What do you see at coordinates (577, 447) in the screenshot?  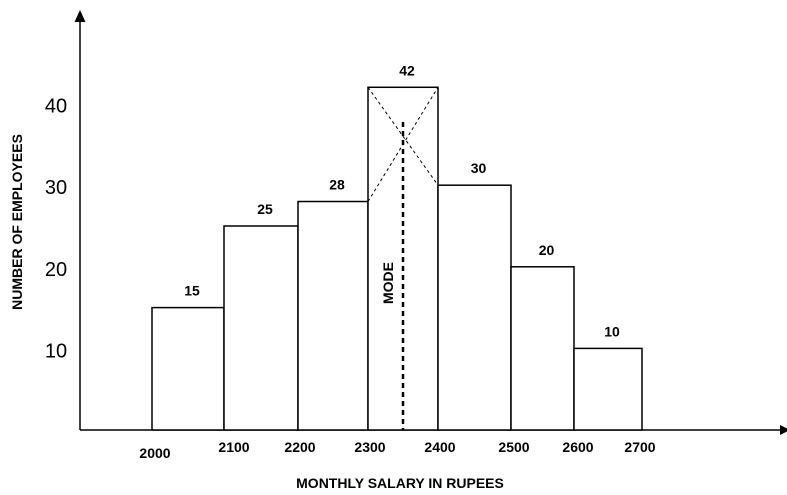 I see `x-tick-label-2600: 2600` at bounding box center [577, 447].